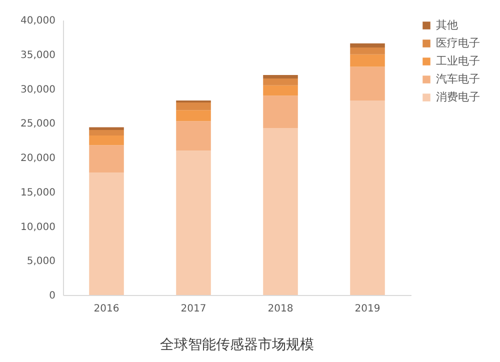  I want to click on y-tick-label: 10,000, so click(38, 227).